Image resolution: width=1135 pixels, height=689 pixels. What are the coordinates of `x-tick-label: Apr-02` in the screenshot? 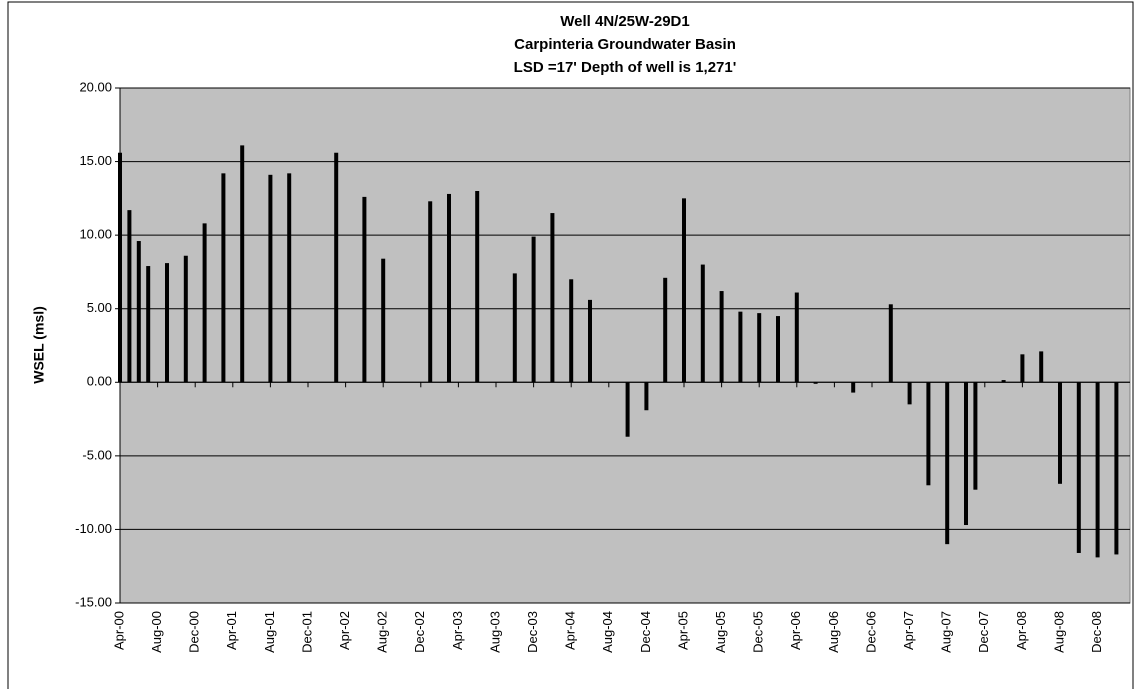 It's located at (344, 630).